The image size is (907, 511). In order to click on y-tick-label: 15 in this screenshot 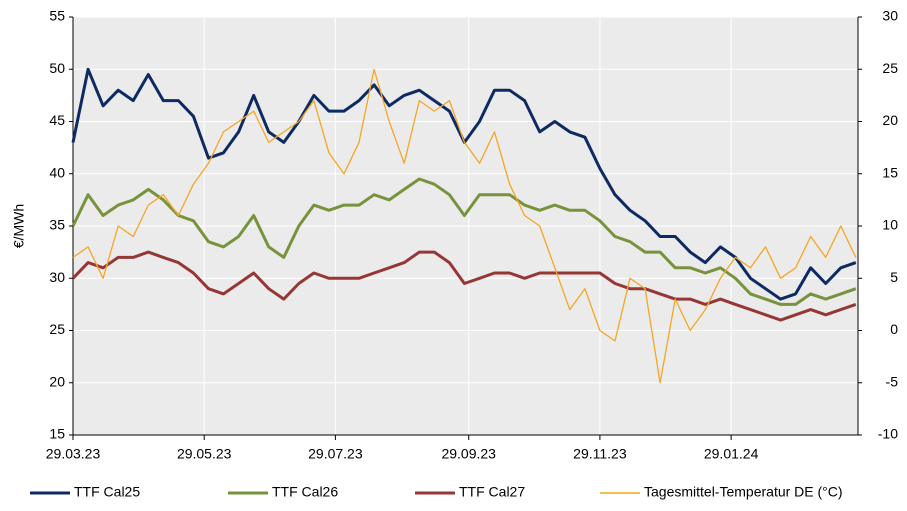, I will do `click(57, 434)`.